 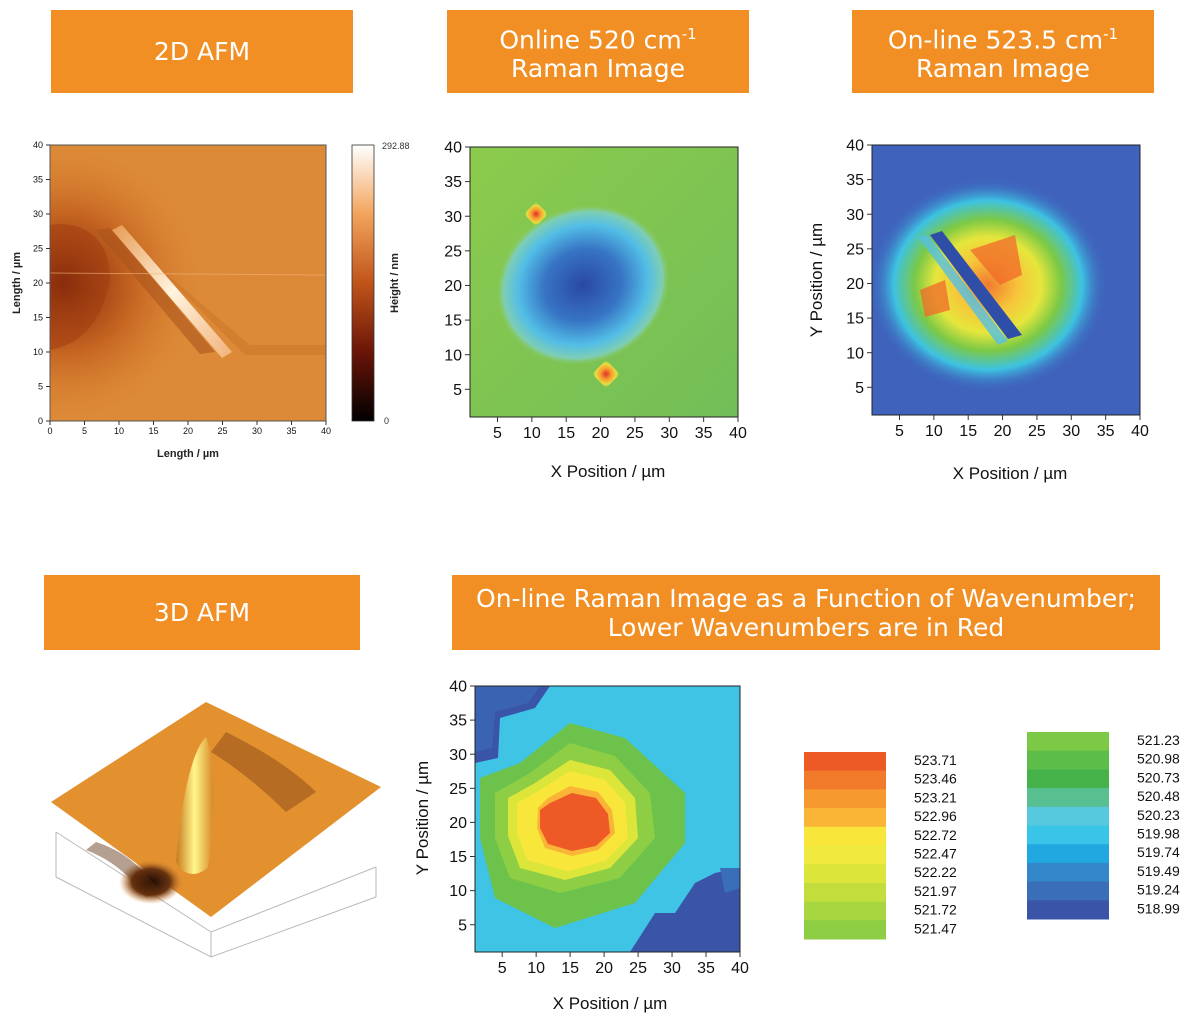 I want to click on afm-3d-pit, so click(x=151, y=882).